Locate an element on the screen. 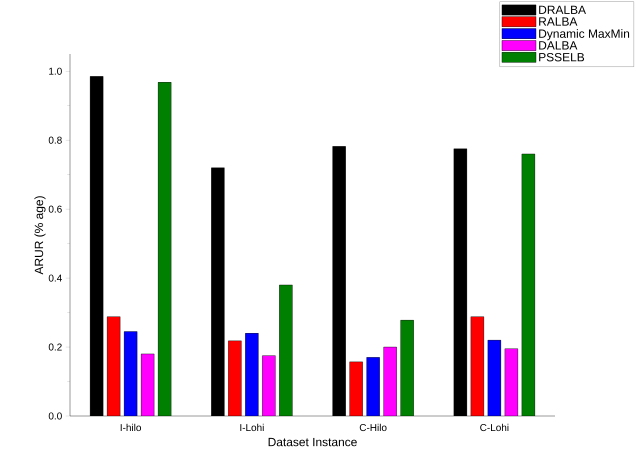  x-tick-label: I-Lohi is located at coordinates (252, 428).